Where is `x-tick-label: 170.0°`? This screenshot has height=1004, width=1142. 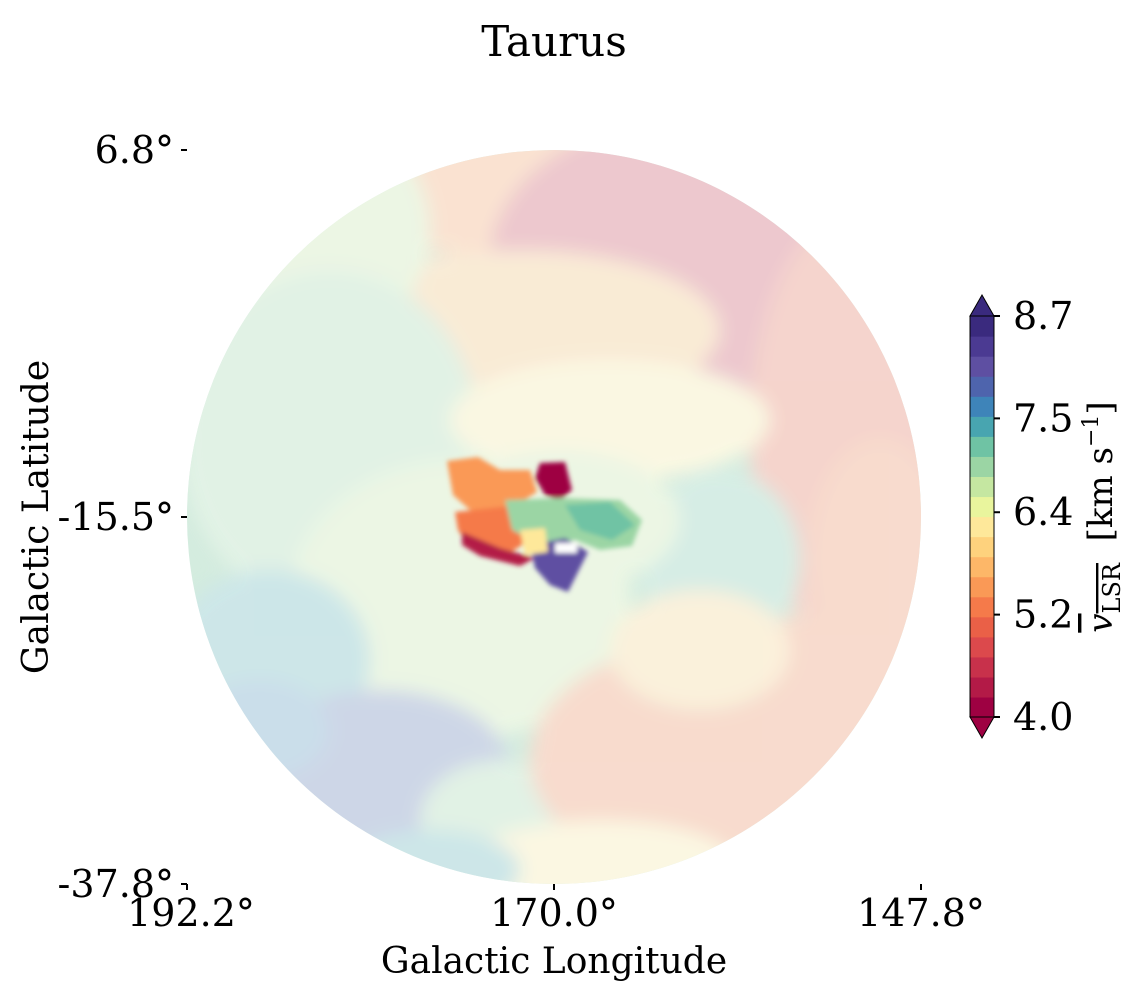 x-tick-label: 170.0° is located at coordinates (554, 913).